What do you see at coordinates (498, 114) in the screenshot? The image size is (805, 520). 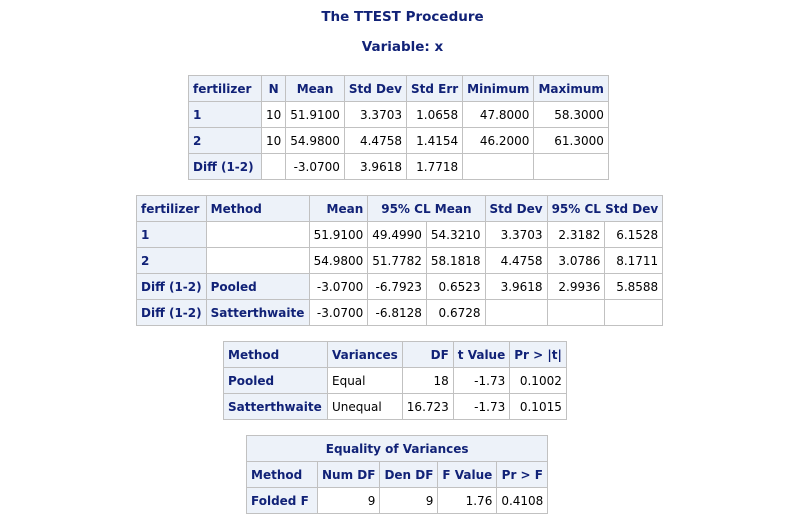 I see `table-cell: 47.8000` at bounding box center [498, 114].